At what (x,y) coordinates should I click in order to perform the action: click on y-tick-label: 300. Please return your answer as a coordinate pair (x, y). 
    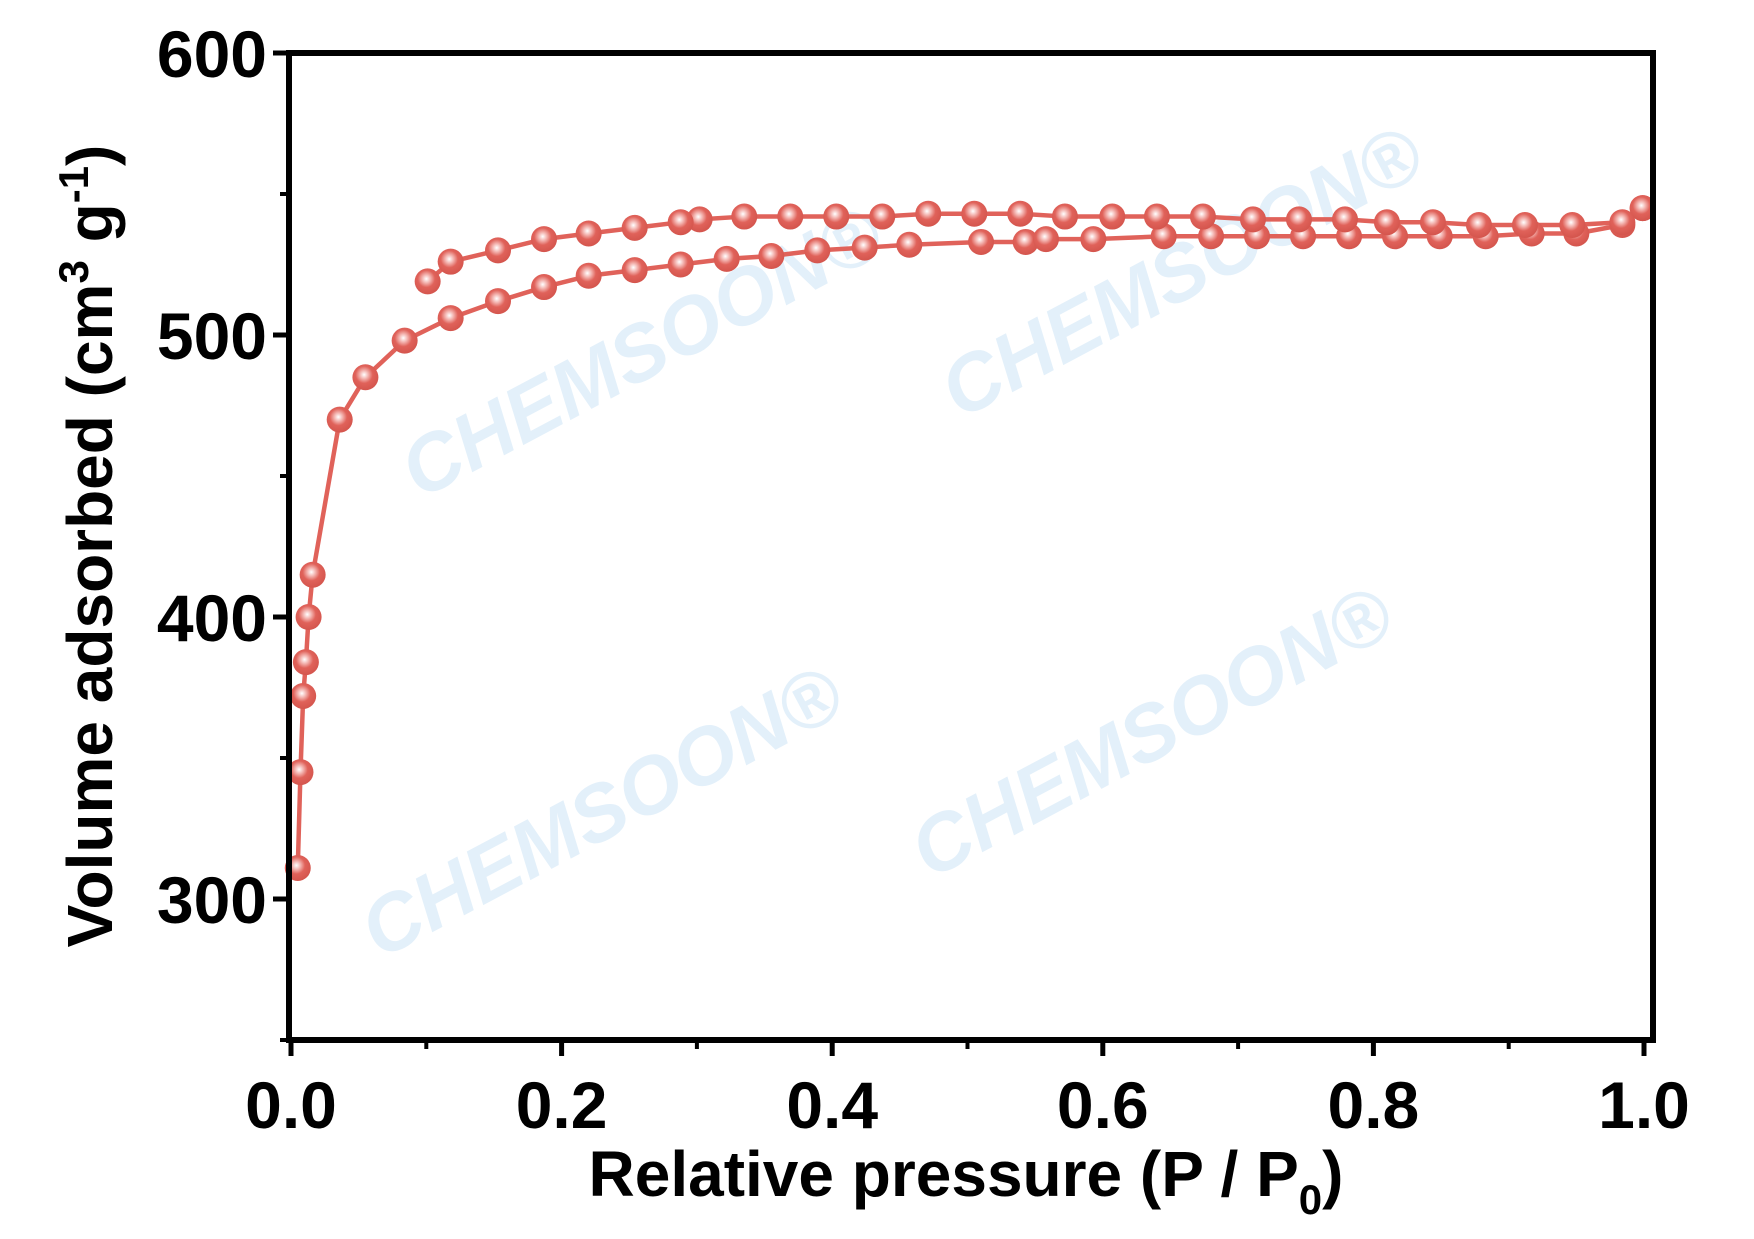
    Looking at the image, I should click on (212, 900).